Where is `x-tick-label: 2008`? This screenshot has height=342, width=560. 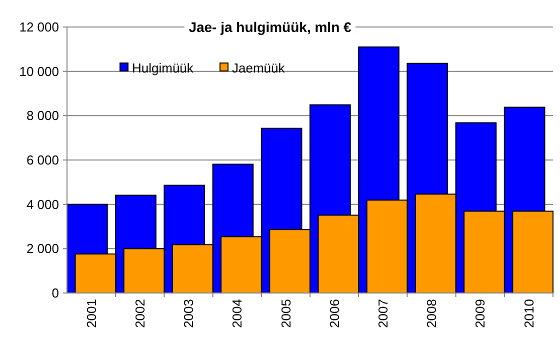 x-tick-label: 2008 is located at coordinates (432, 313).